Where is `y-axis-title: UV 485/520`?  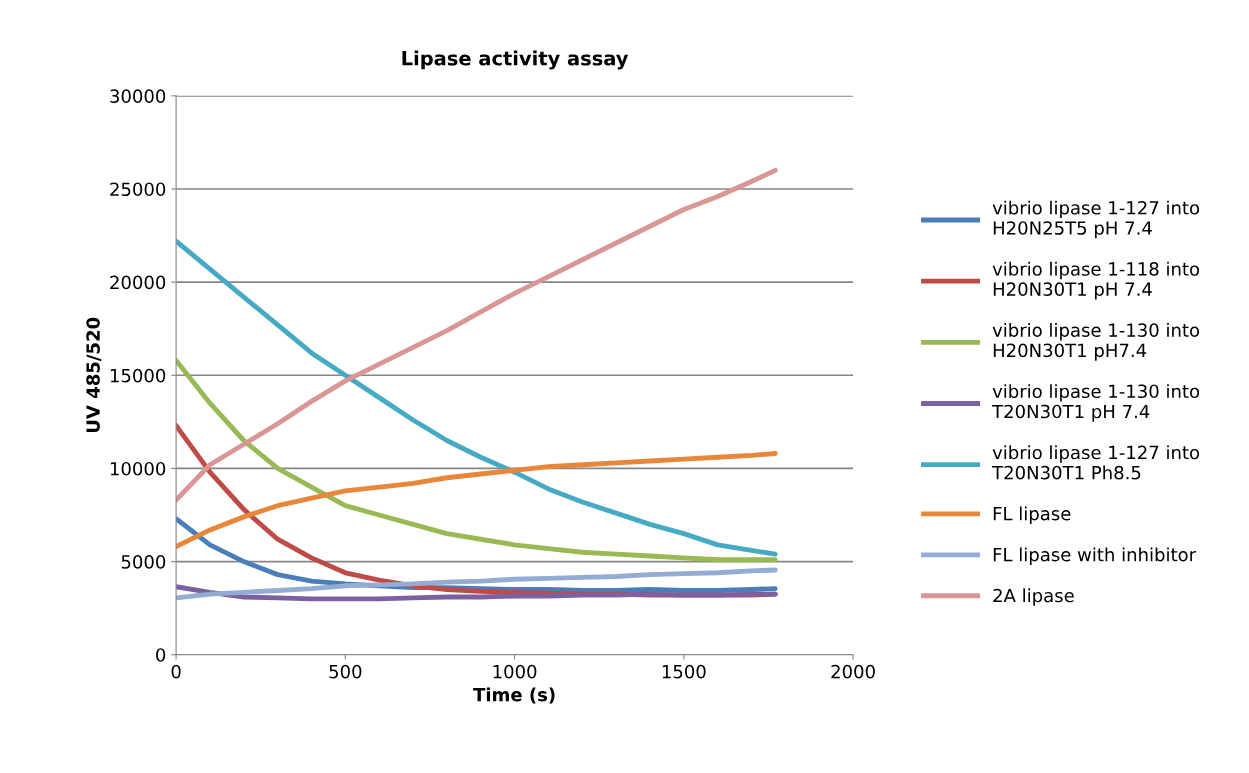
y-axis-title: UV 485/520 is located at coordinates (94, 375).